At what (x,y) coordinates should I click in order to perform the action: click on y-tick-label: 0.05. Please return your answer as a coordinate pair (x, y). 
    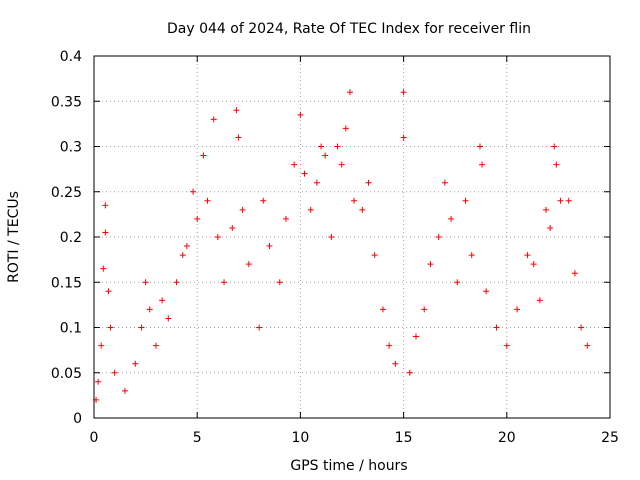
    Looking at the image, I should click on (66, 374).